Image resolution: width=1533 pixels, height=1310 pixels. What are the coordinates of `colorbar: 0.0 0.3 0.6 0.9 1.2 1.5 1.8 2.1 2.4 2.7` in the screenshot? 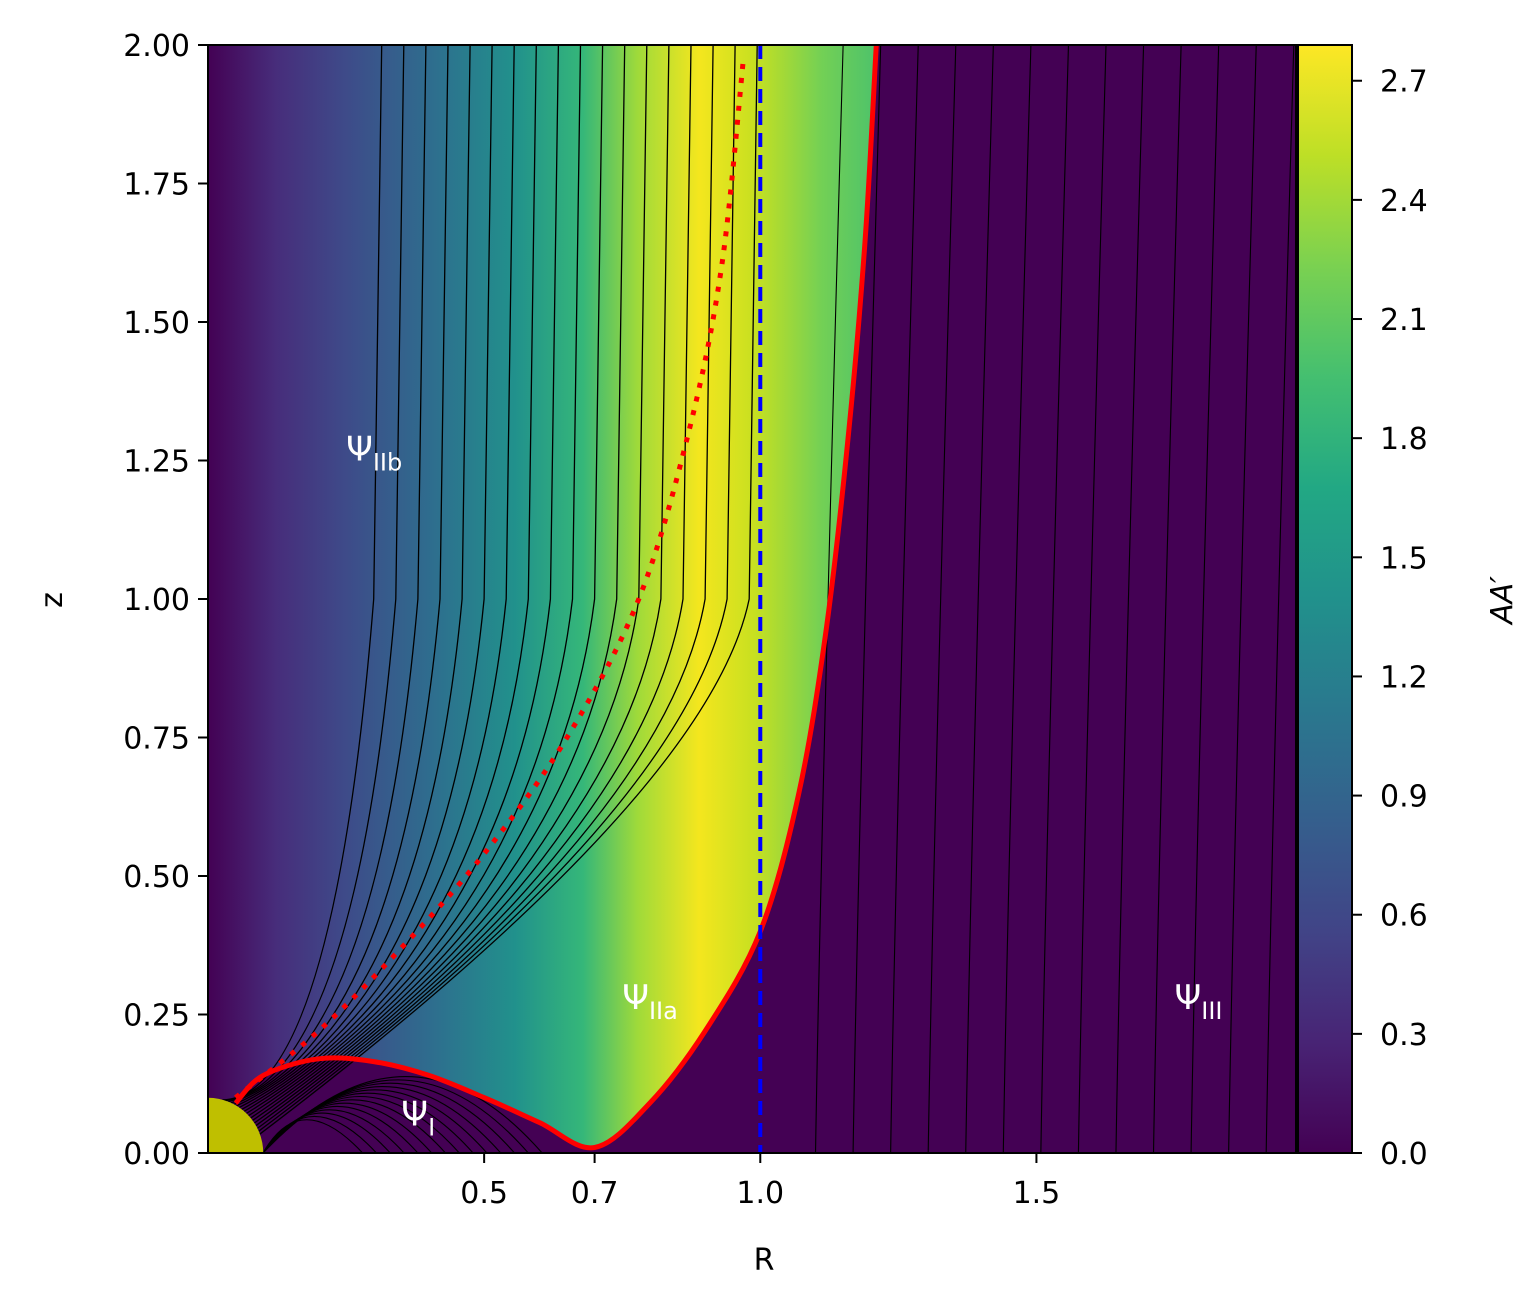 It's located at (1362, 608).